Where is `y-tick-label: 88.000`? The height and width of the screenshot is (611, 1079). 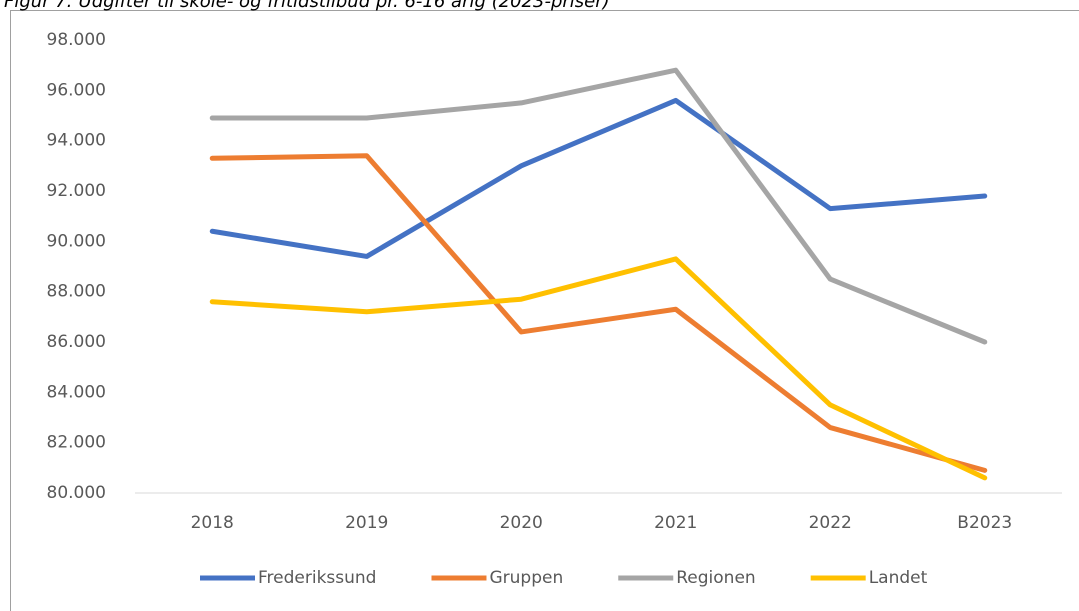 y-tick-label: 88.000 is located at coordinates (76, 292).